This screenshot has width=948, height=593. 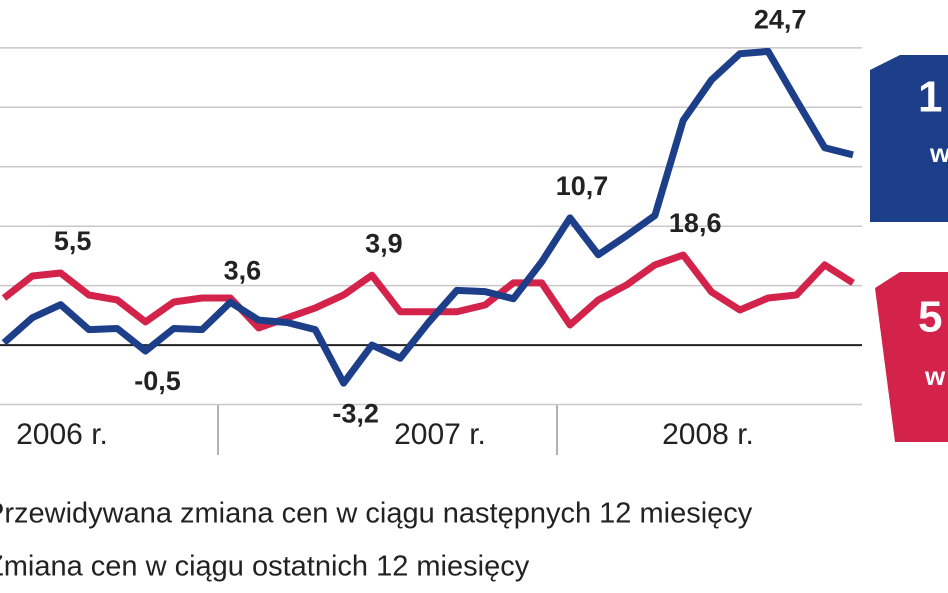 What do you see at coordinates (708, 434) in the screenshot?
I see `year-label: 2008 r.` at bounding box center [708, 434].